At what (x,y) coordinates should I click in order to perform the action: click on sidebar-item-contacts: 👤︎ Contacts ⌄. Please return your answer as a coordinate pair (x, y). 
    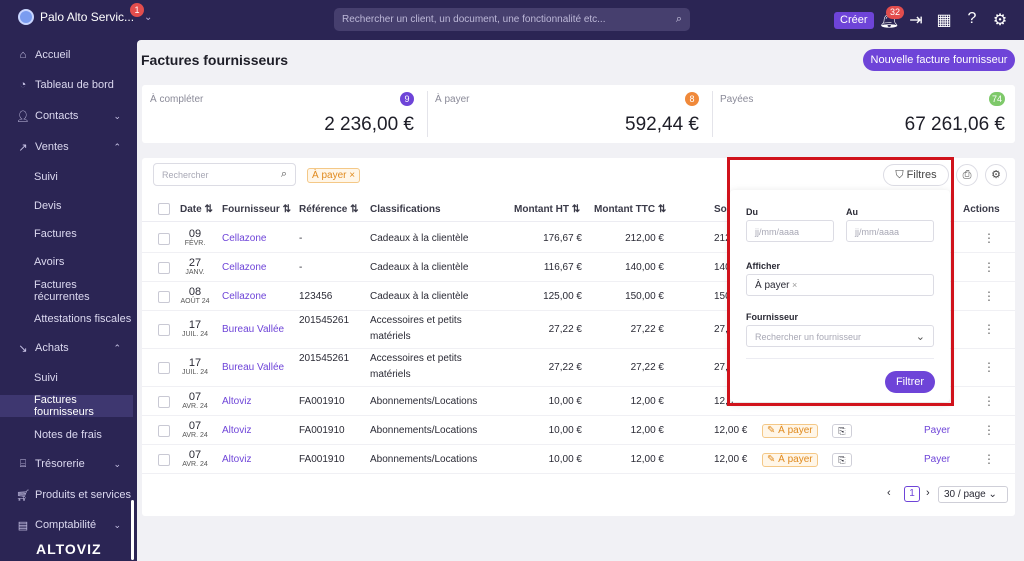
    Looking at the image, I should click on (66, 116).